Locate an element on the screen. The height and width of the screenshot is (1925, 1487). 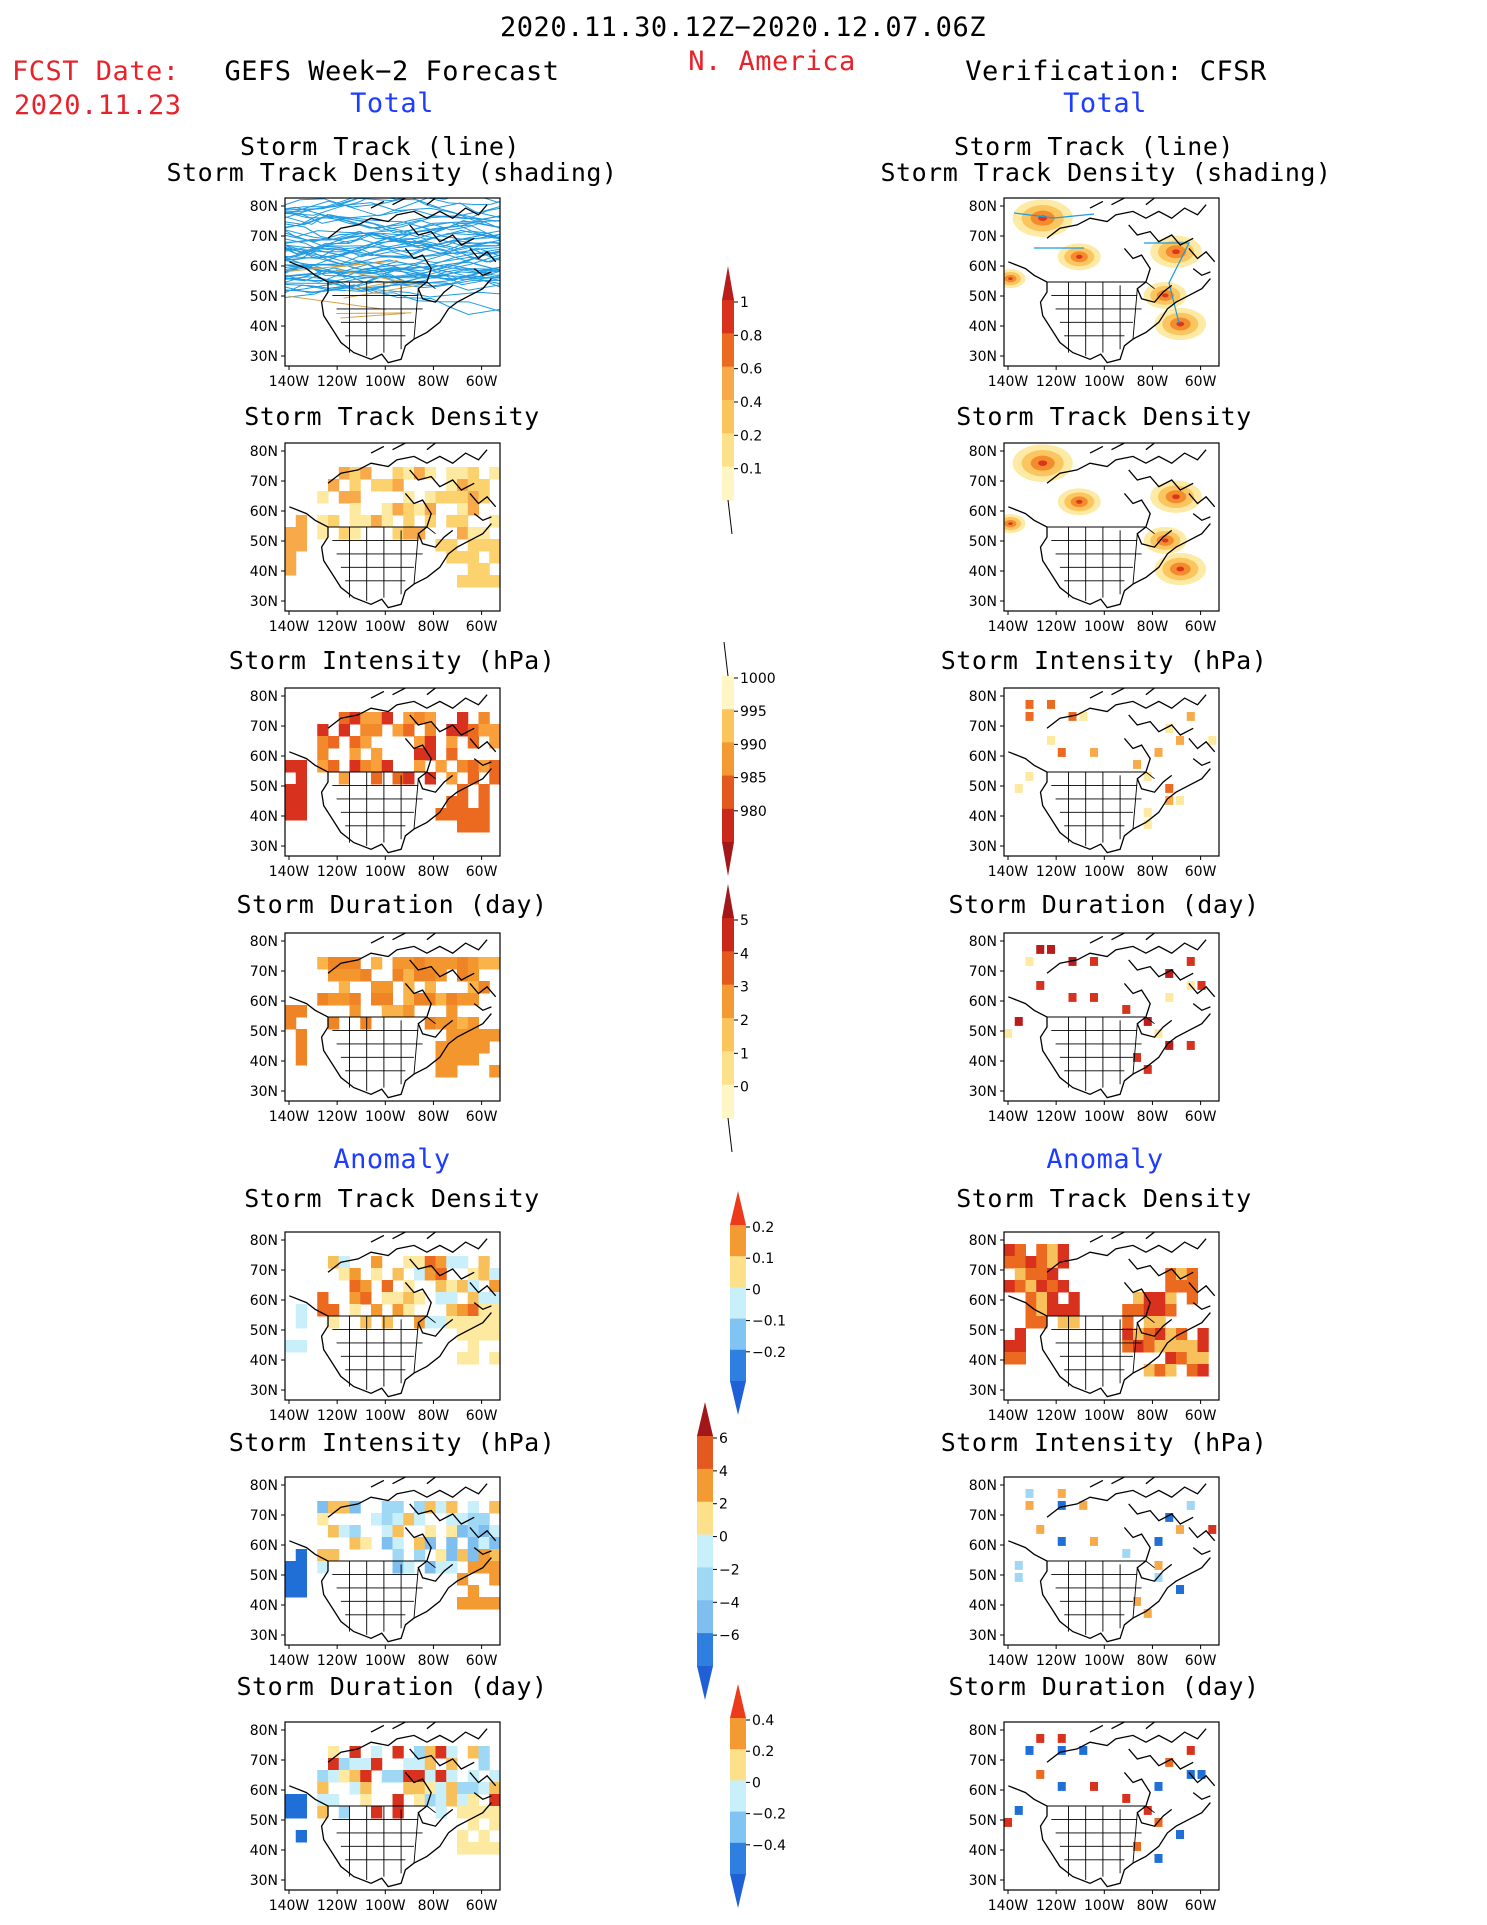
colorbar-label: 2 is located at coordinates (723, 1505).